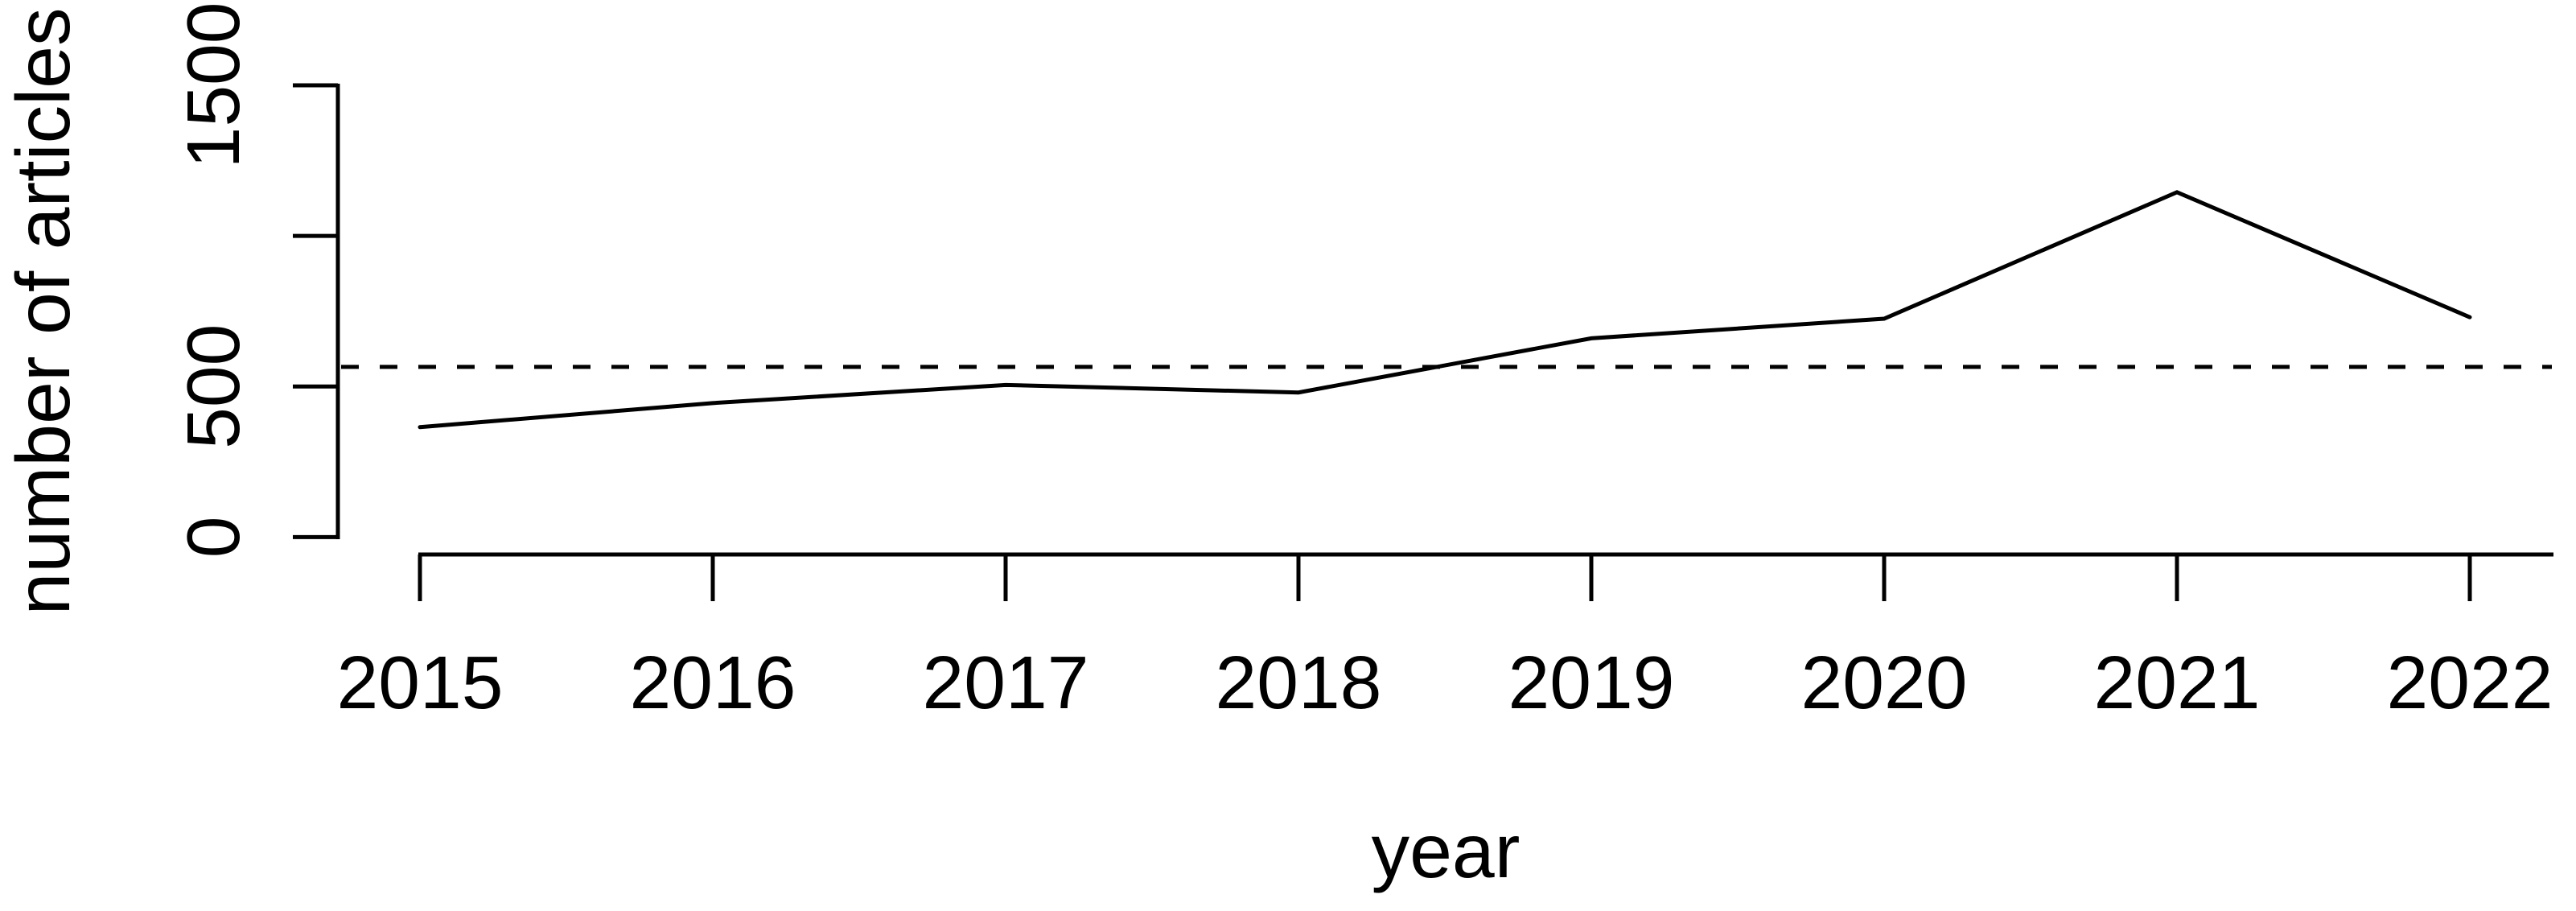  What do you see at coordinates (213, 386) in the screenshot?
I see `y-tick-label: 500` at bounding box center [213, 386].